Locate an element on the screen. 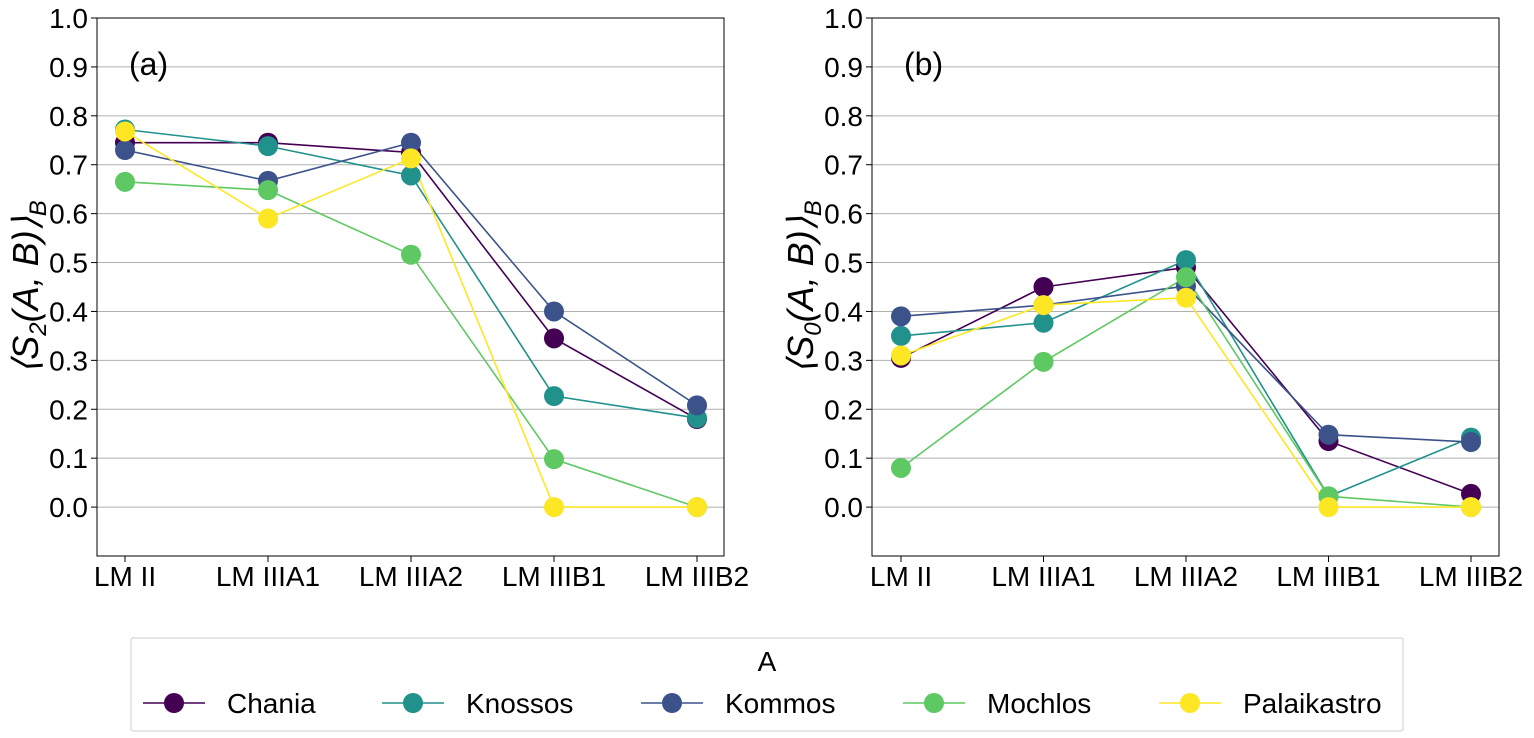 The height and width of the screenshot is (738, 1534). series-line-palaikastro is located at coordinates (1185, 402).